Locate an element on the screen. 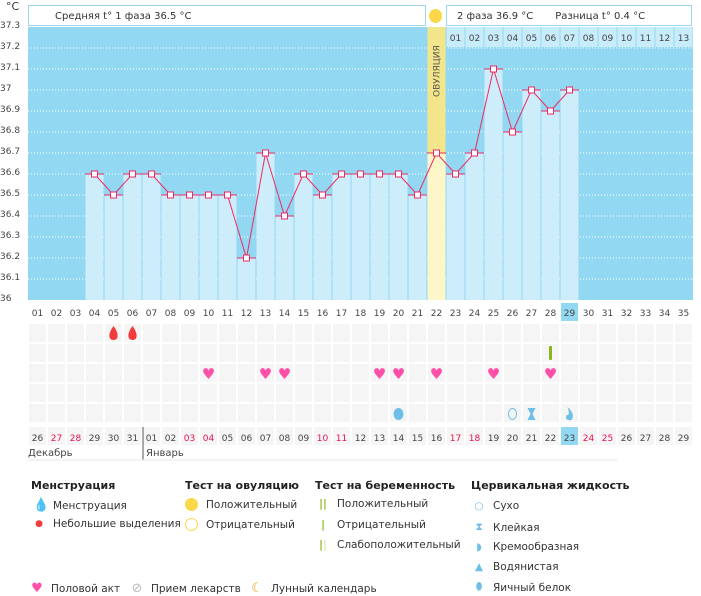  phase2-day-label: 11 is located at coordinates (645, 39).